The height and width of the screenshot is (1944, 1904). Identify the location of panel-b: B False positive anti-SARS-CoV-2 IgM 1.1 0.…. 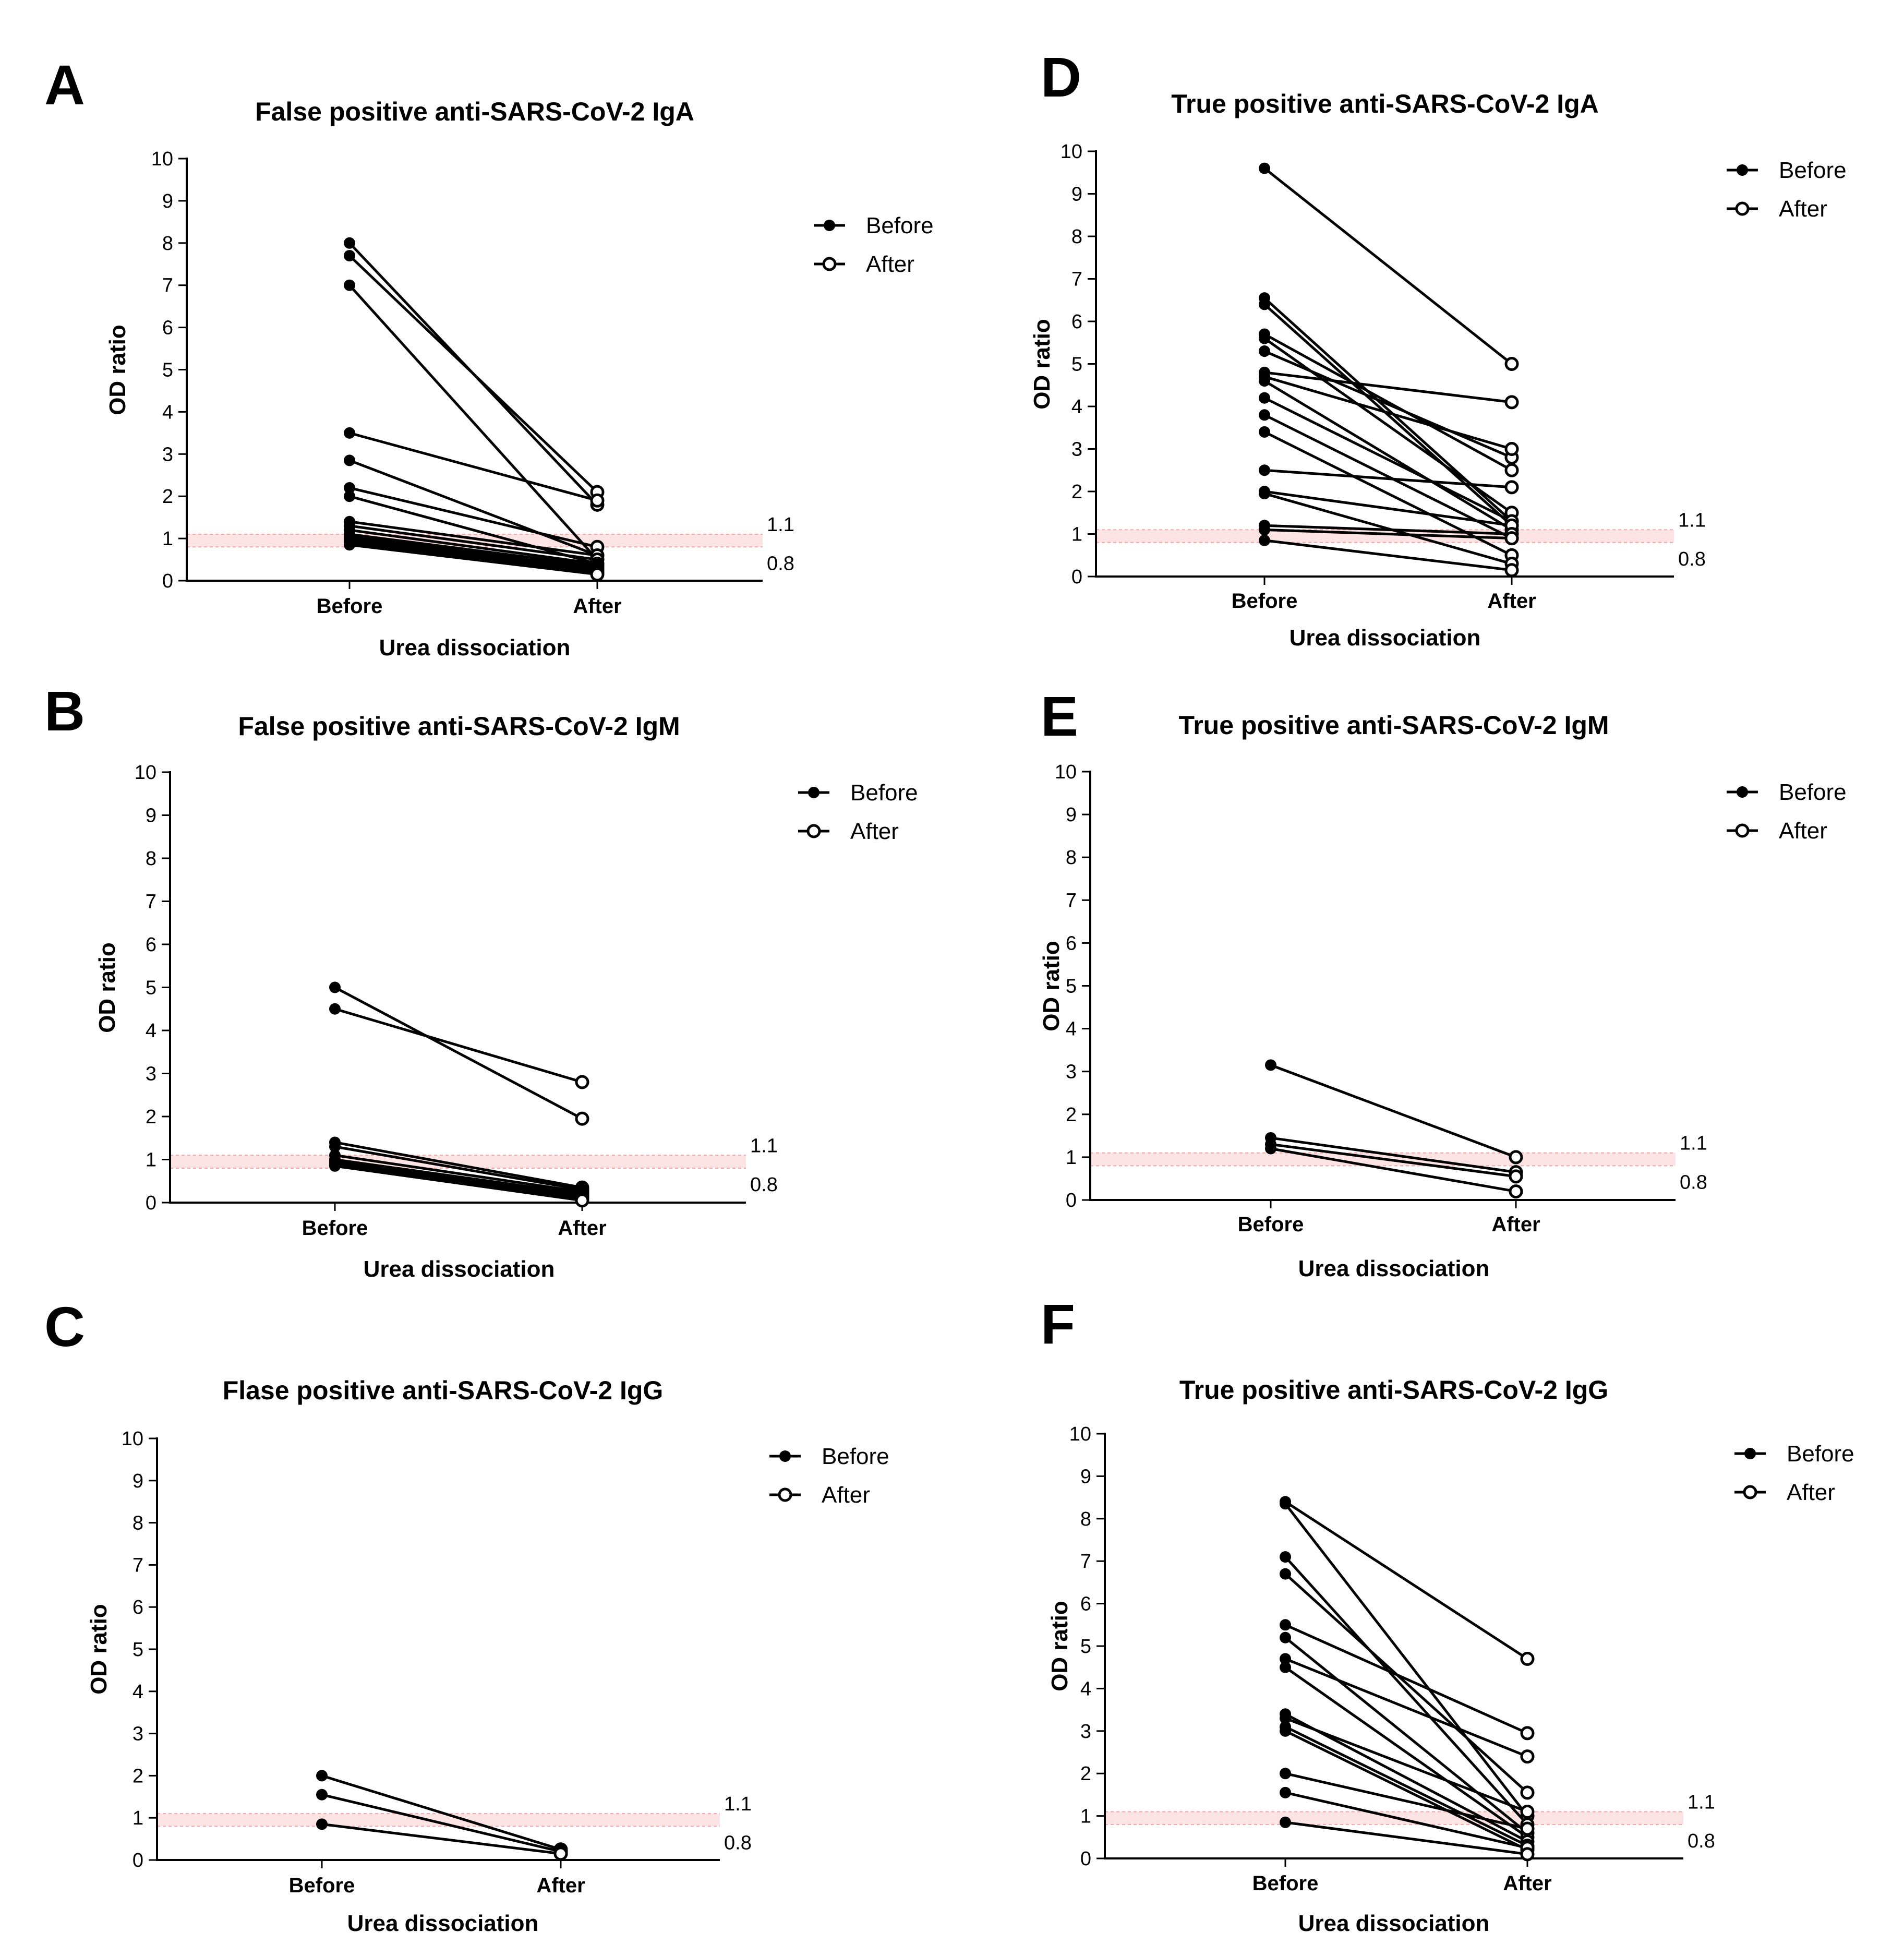
(481, 980).